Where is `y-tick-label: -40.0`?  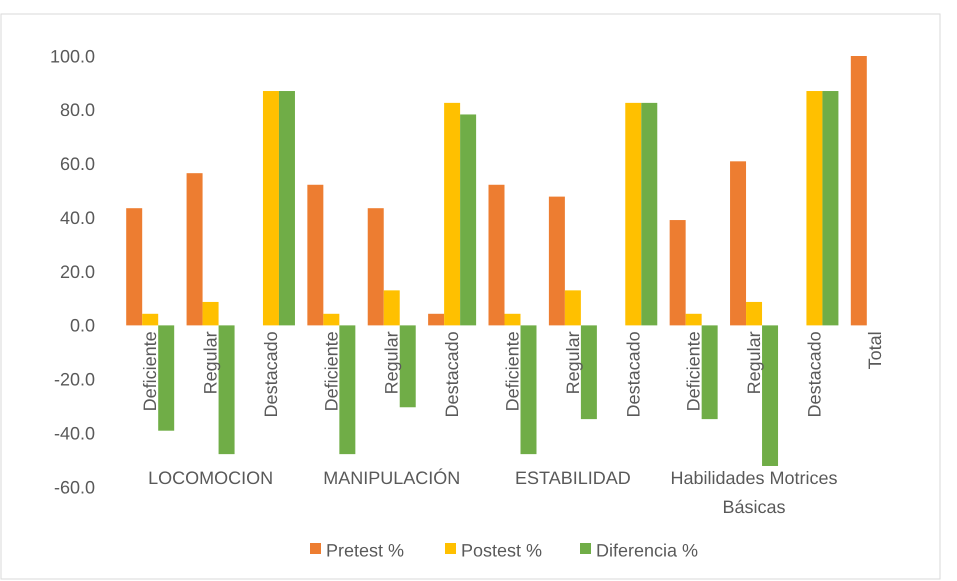
y-tick-label: -40.0 is located at coordinates (74, 433).